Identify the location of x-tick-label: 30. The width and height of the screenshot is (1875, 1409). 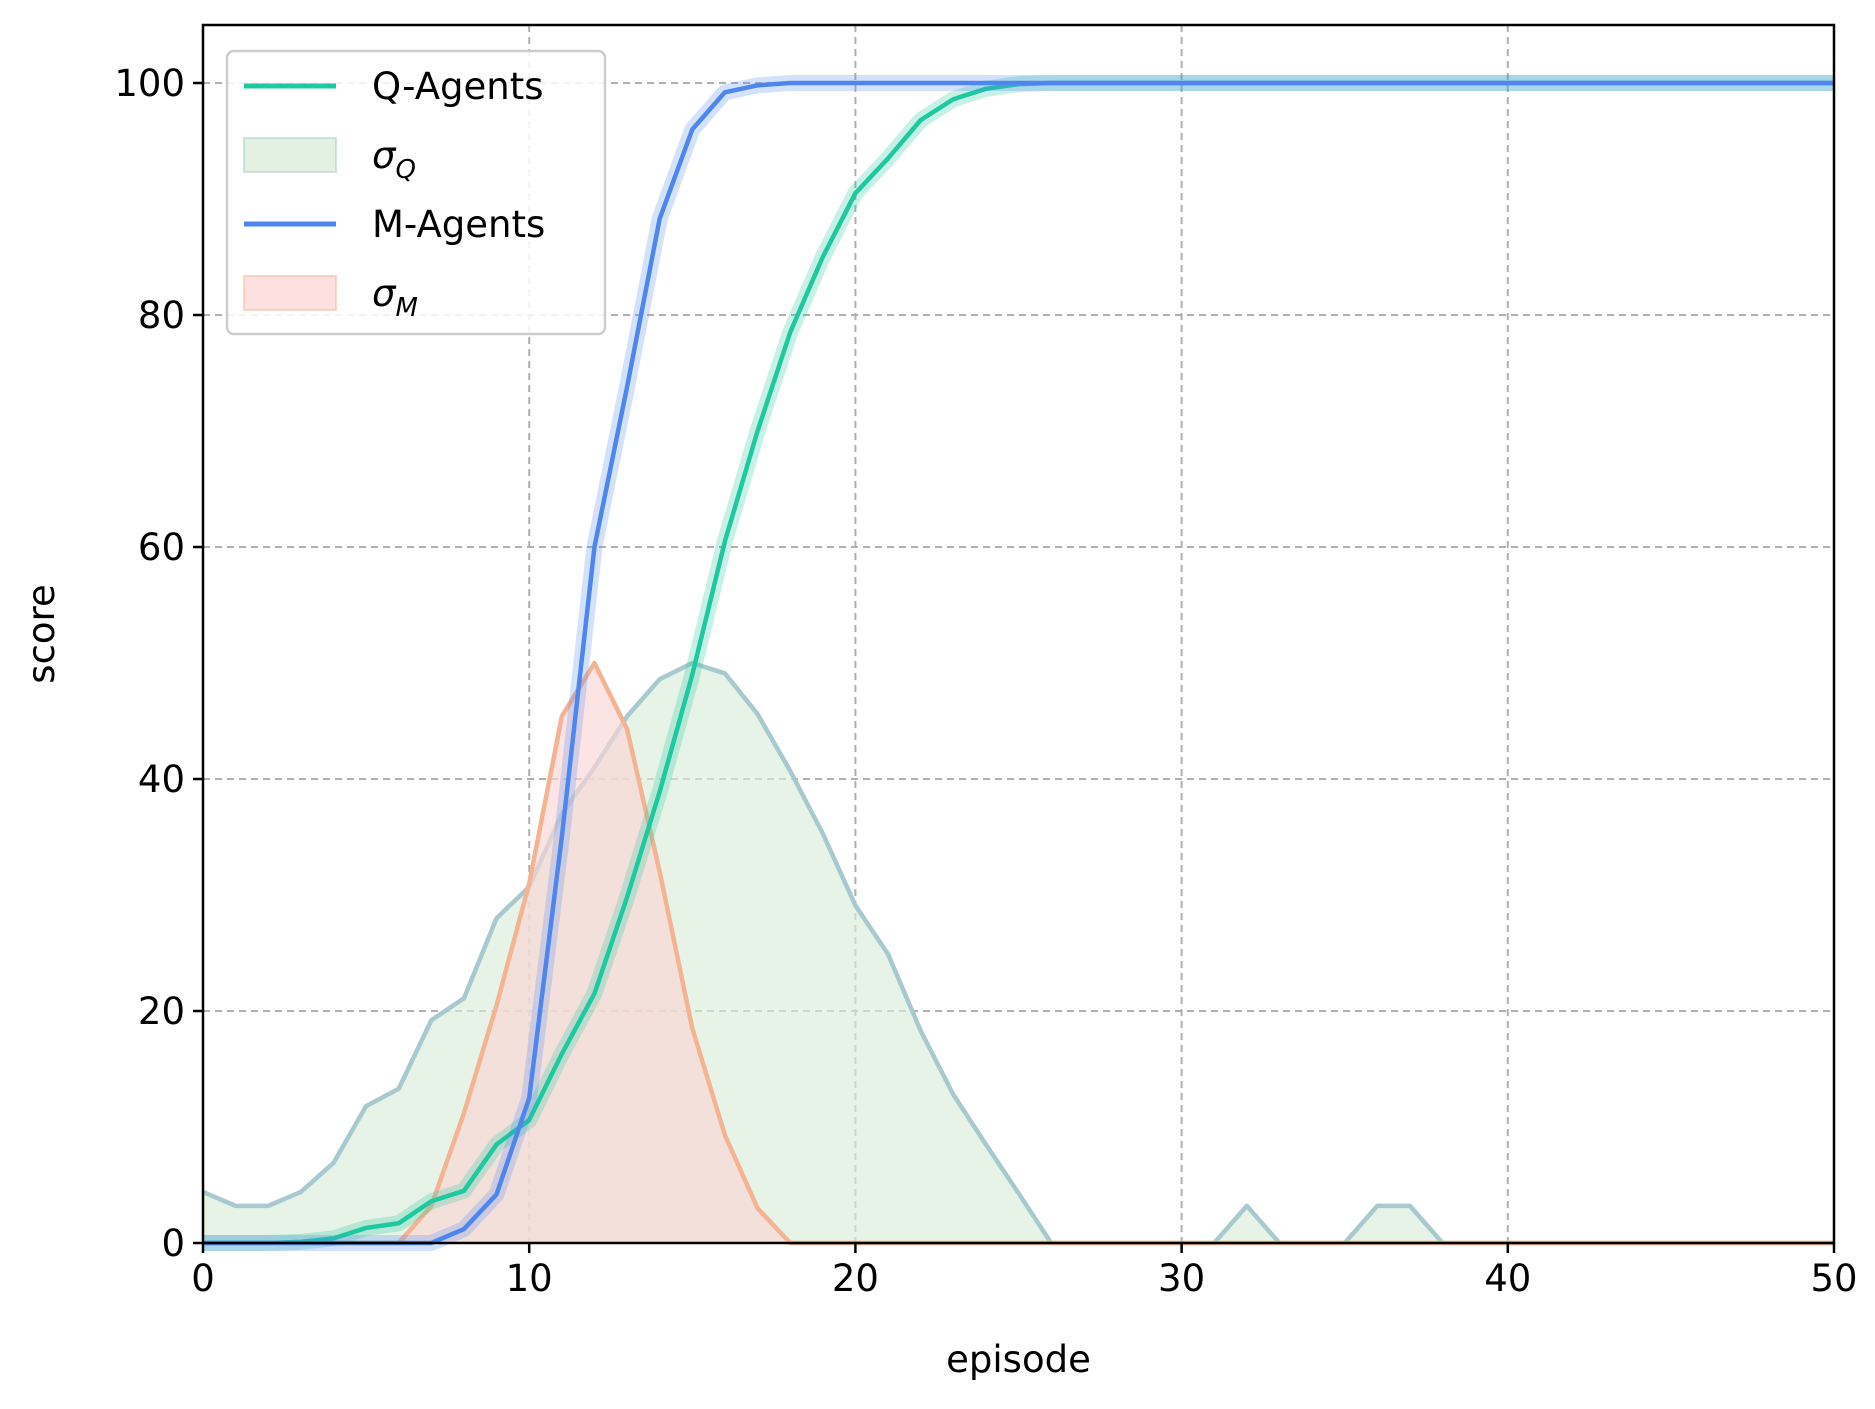
(1181, 1278).